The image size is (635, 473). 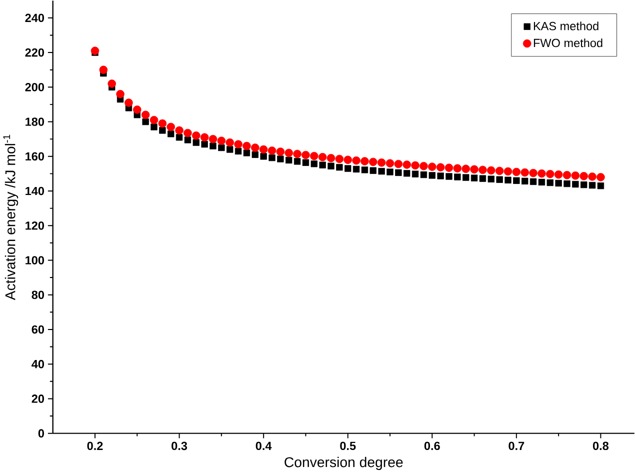 I want to click on x-tick-label: 0.3, so click(x=180, y=446).